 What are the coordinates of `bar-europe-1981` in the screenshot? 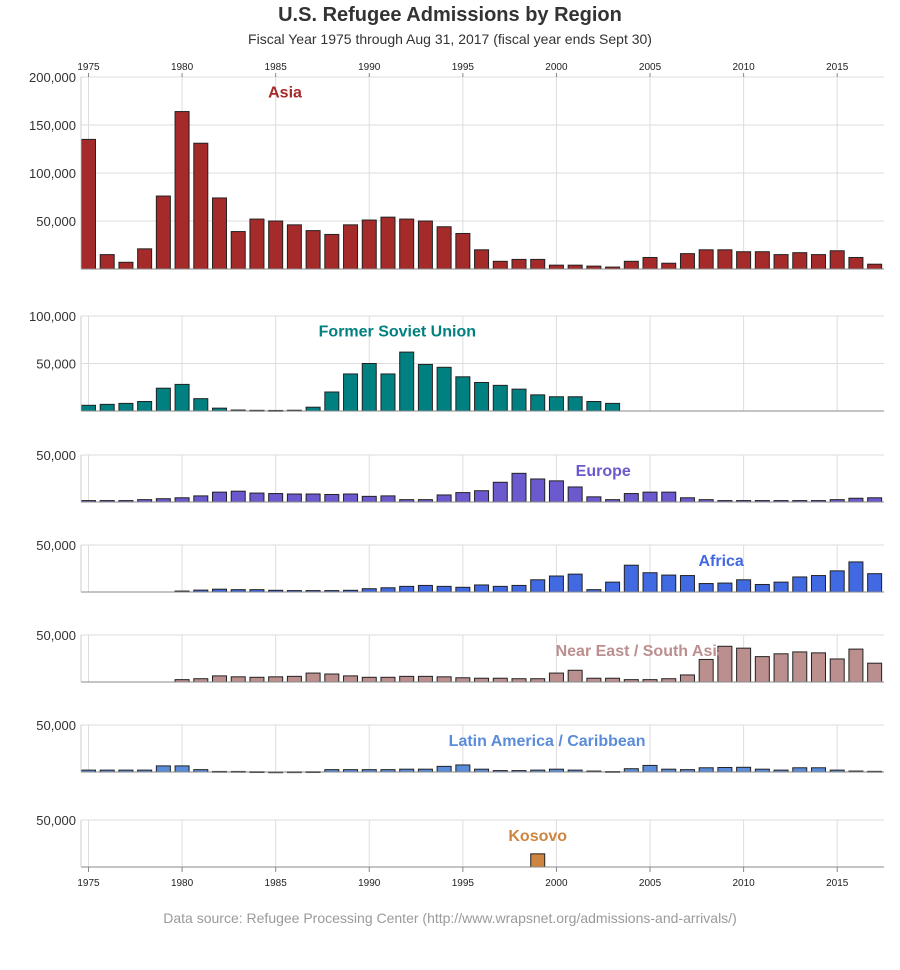 It's located at (201, 499).